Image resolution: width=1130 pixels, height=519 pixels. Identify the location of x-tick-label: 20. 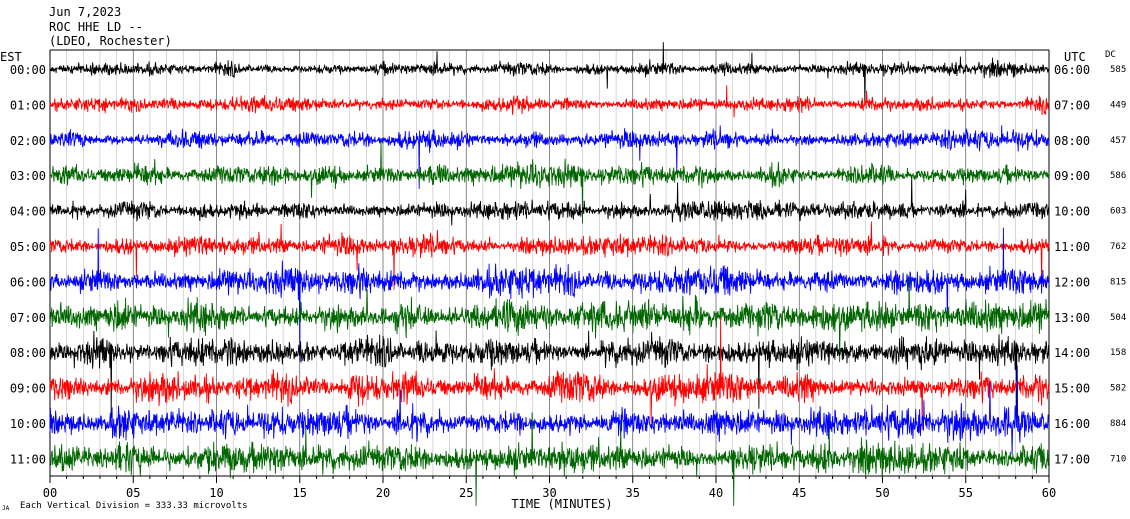
(383, 493).